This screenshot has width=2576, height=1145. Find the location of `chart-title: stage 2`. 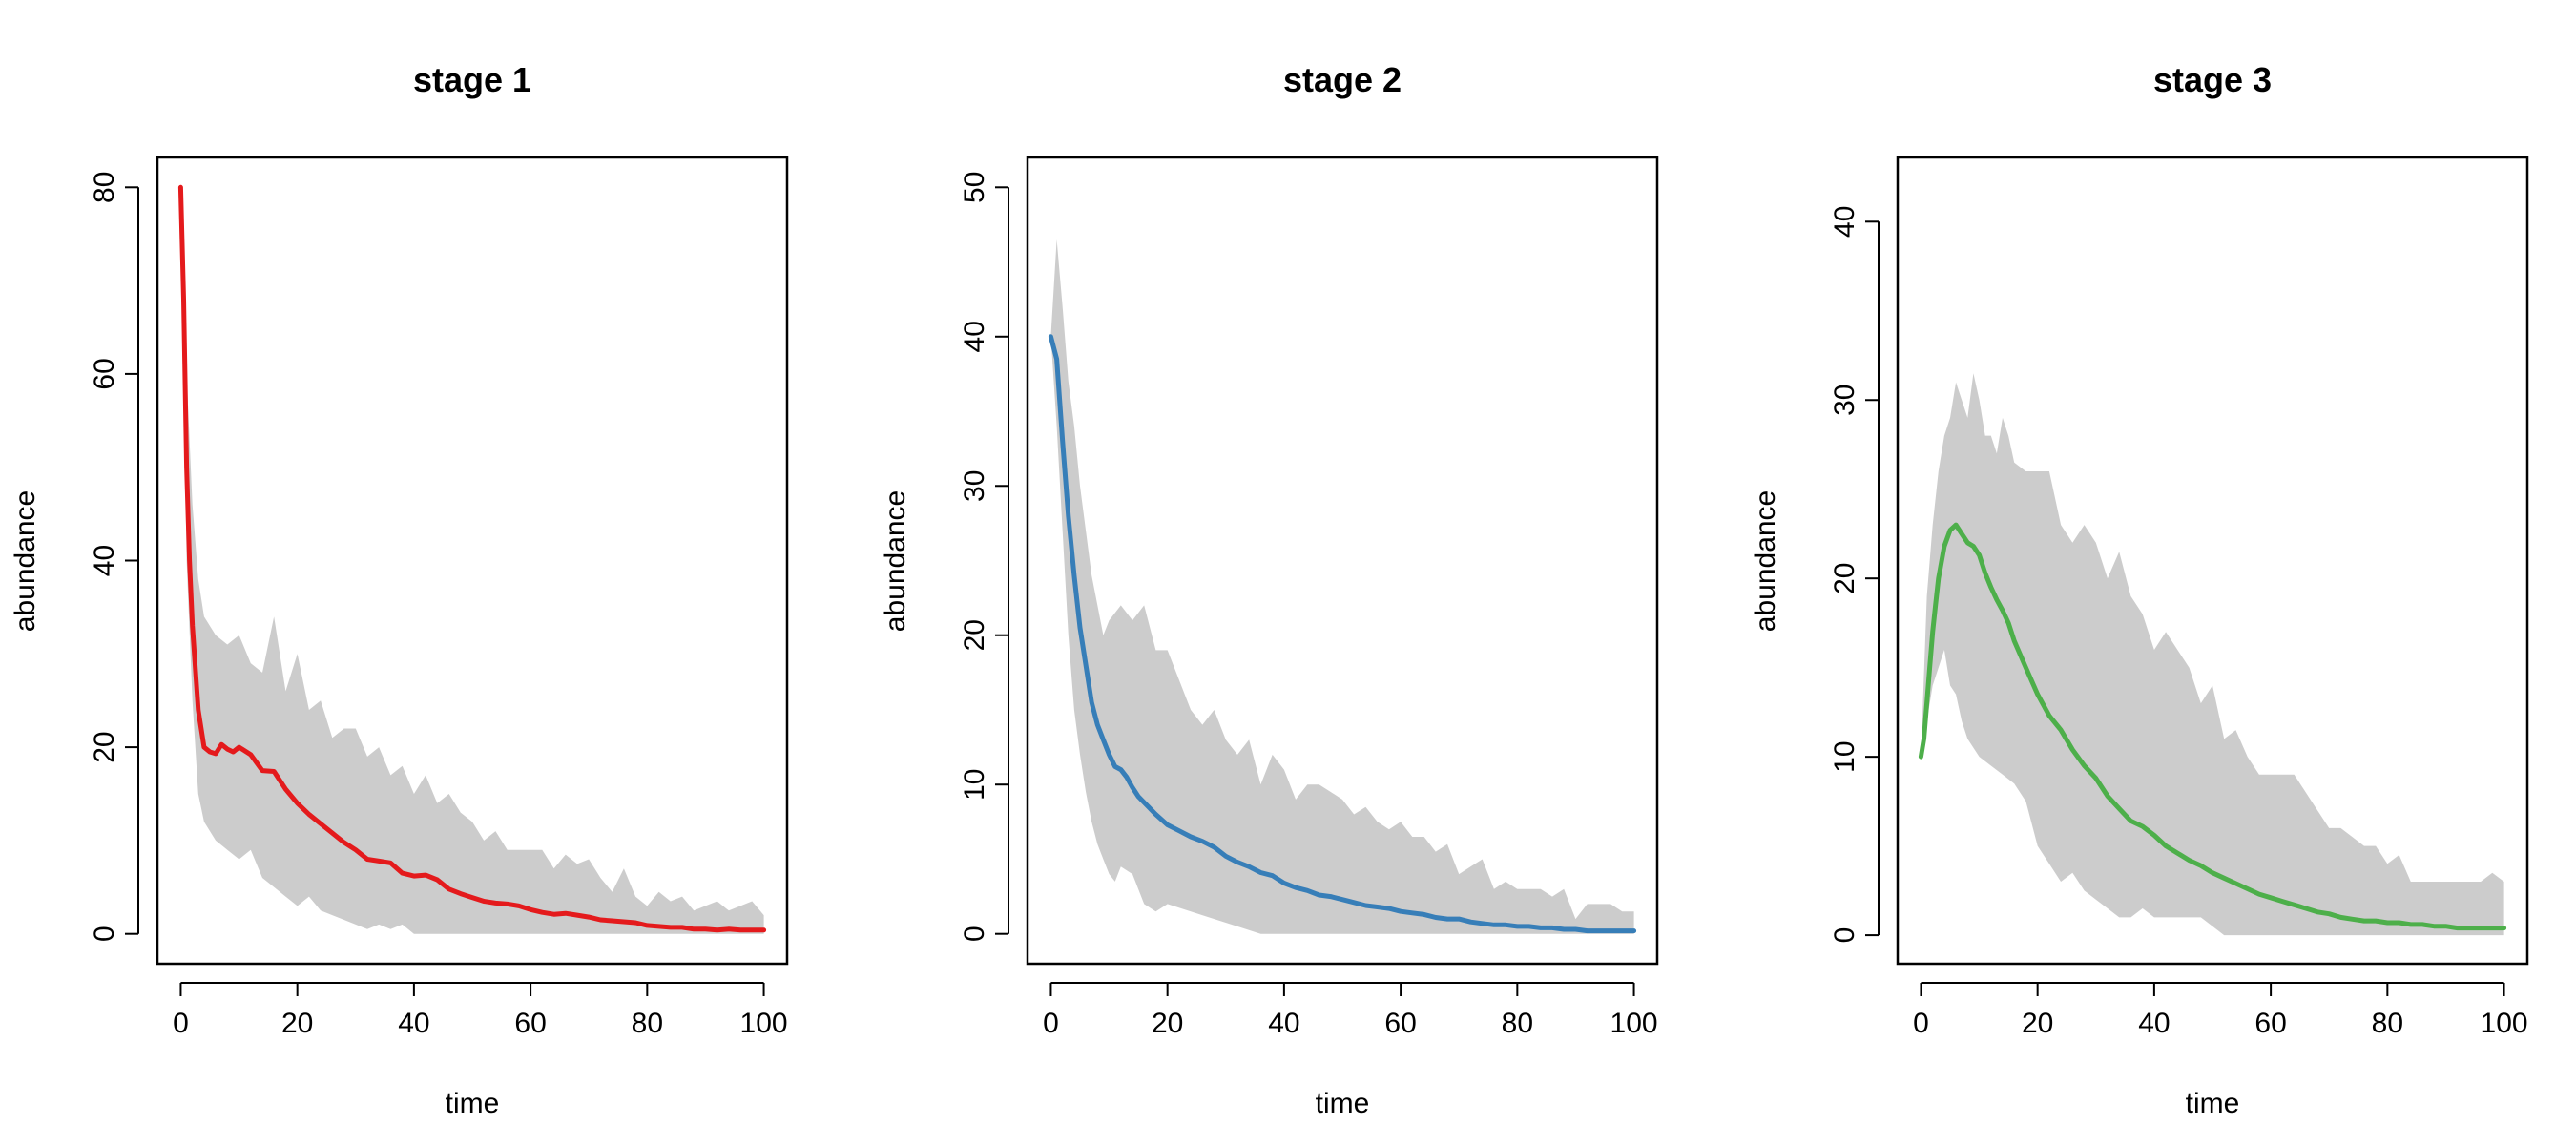

chart-title: stage 2 is located at coordinates (1342, 79).